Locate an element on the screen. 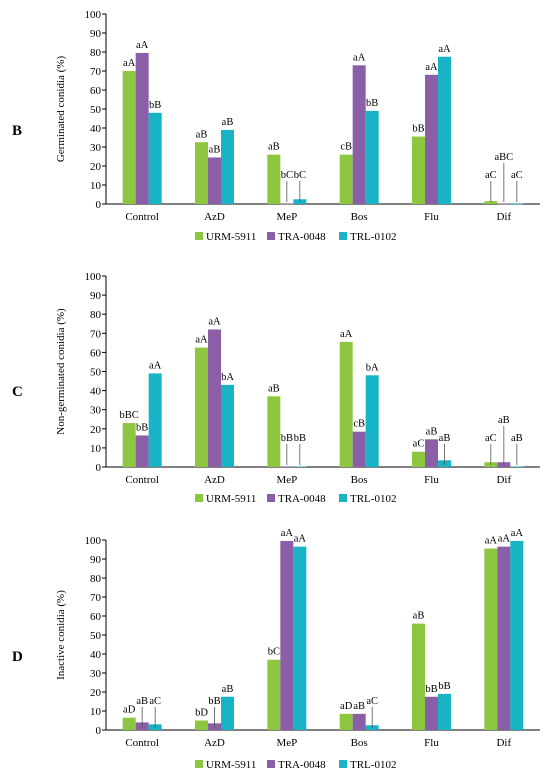 The height and width of the screenshot is (779, 550). bar-URM-5911-Flu is located at coordinates (418, 459).